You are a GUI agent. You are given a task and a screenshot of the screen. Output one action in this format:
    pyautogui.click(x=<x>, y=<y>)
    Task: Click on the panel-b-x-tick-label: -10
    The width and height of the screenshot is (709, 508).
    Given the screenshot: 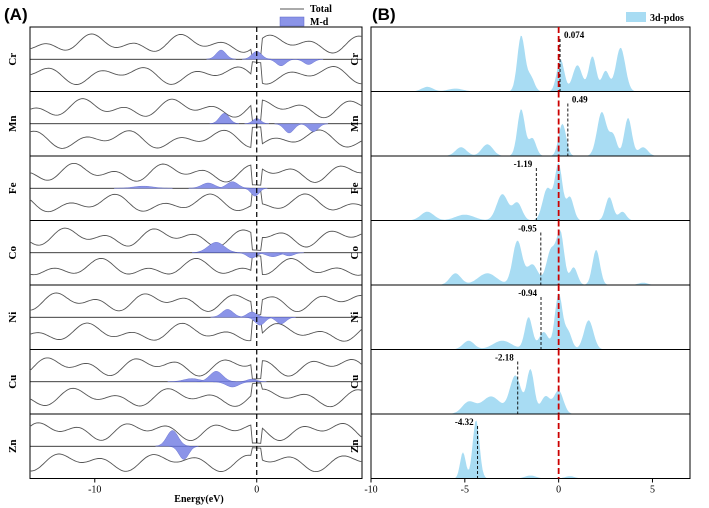 What is the action you would take?
    pyautogui.click(x=370, y=490)
    